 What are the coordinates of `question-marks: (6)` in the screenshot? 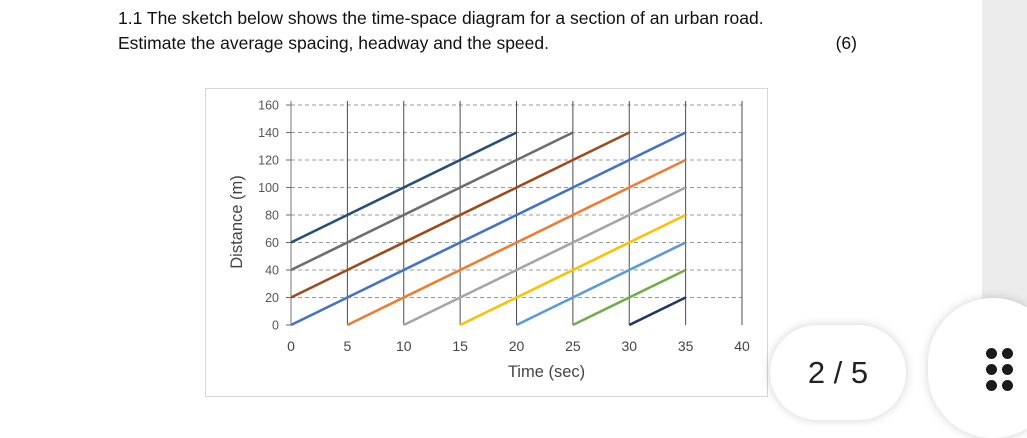 It's located at (846, 43).